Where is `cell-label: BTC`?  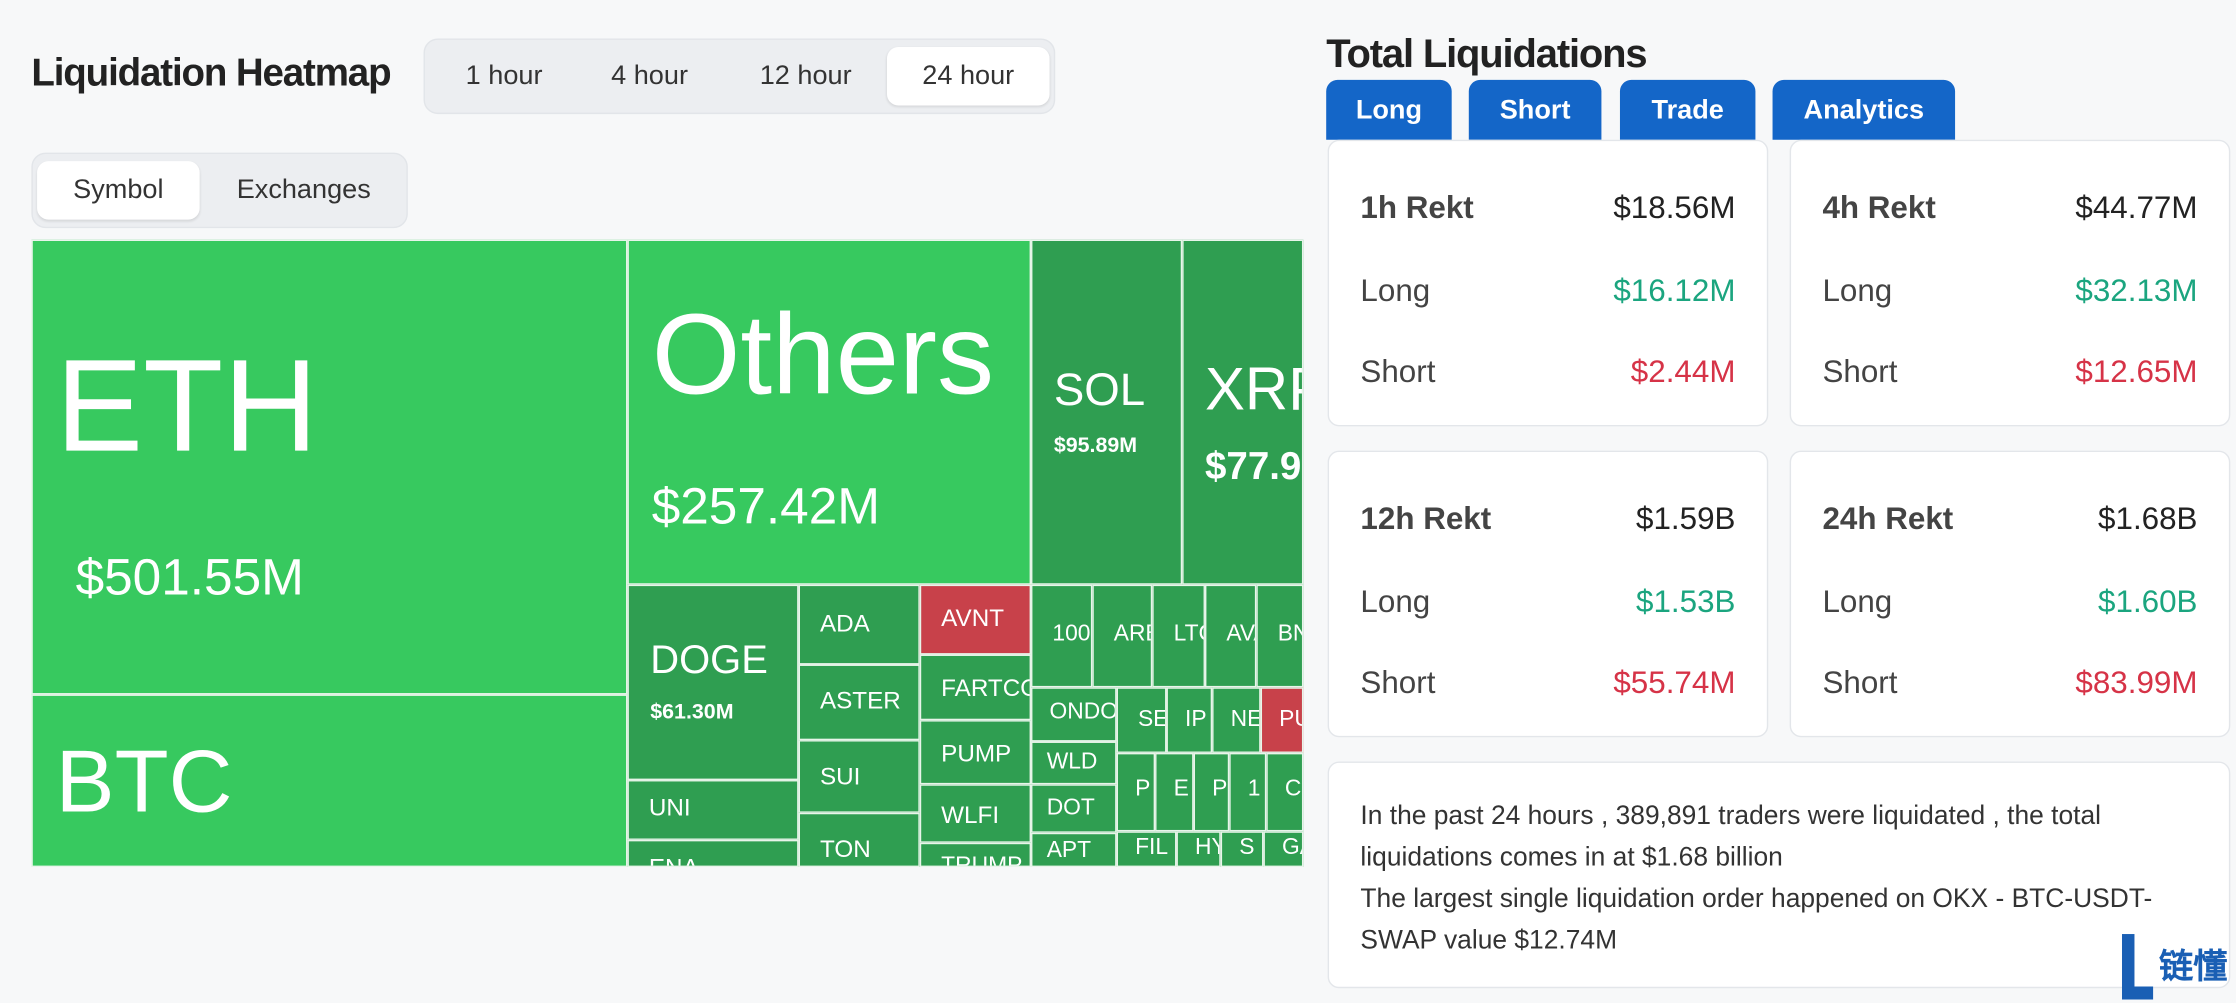
cell-label: BTC is located at coordinates (144, 782).